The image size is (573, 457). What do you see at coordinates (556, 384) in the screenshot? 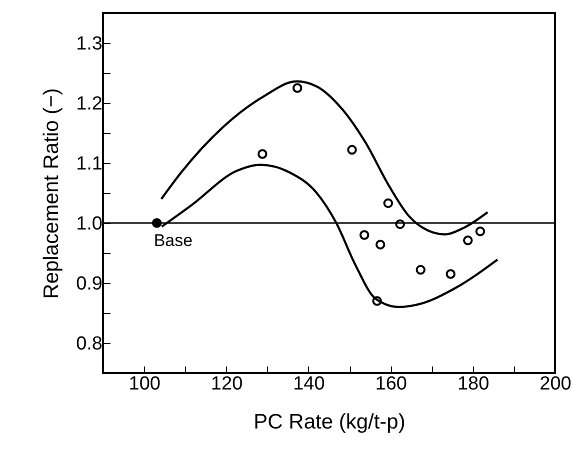
I see `x-tick-label: 200` at bounding box center [556, 384].